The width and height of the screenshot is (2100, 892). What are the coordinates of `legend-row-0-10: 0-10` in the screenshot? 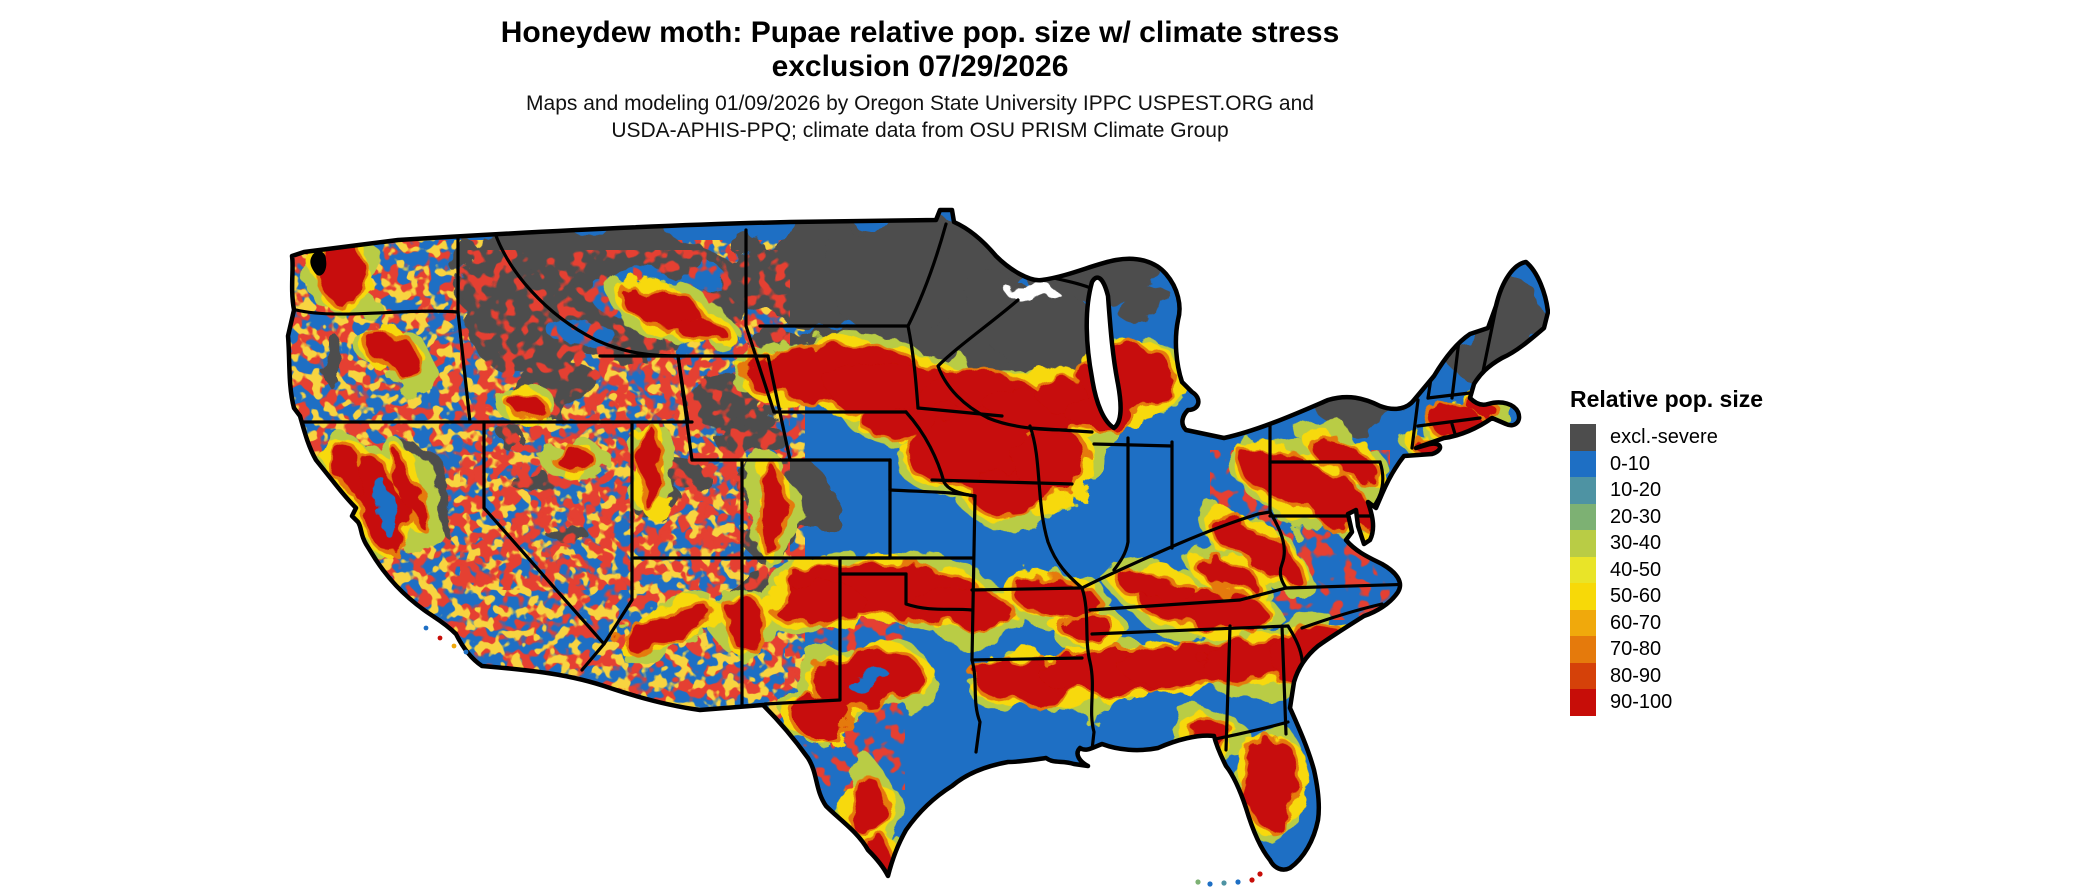 It's located at (1725, 463).